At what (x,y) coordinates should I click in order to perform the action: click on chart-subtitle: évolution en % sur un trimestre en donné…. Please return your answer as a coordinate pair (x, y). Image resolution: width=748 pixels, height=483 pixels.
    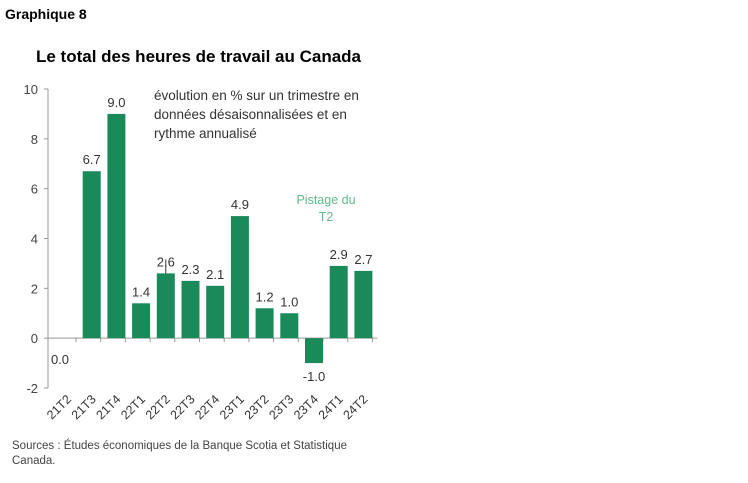
    Looking at the image, I should click on (256, 114).